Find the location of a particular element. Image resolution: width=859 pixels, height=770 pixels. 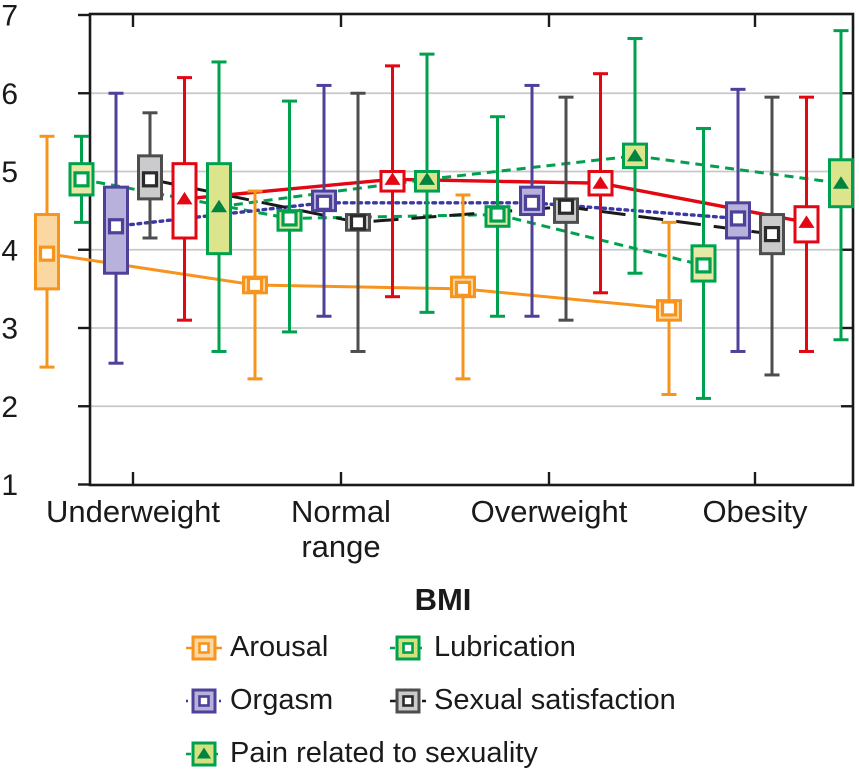

legend-marker-orgasm is located at coordinates (204, 700).